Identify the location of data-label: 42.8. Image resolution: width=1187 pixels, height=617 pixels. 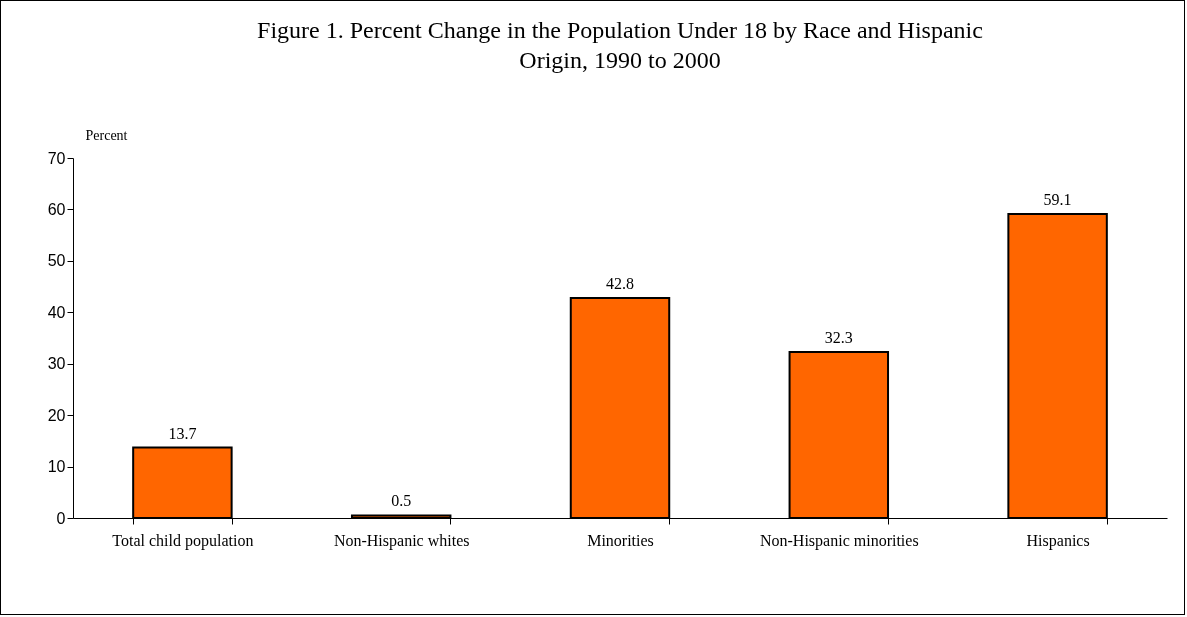
(620, 283).